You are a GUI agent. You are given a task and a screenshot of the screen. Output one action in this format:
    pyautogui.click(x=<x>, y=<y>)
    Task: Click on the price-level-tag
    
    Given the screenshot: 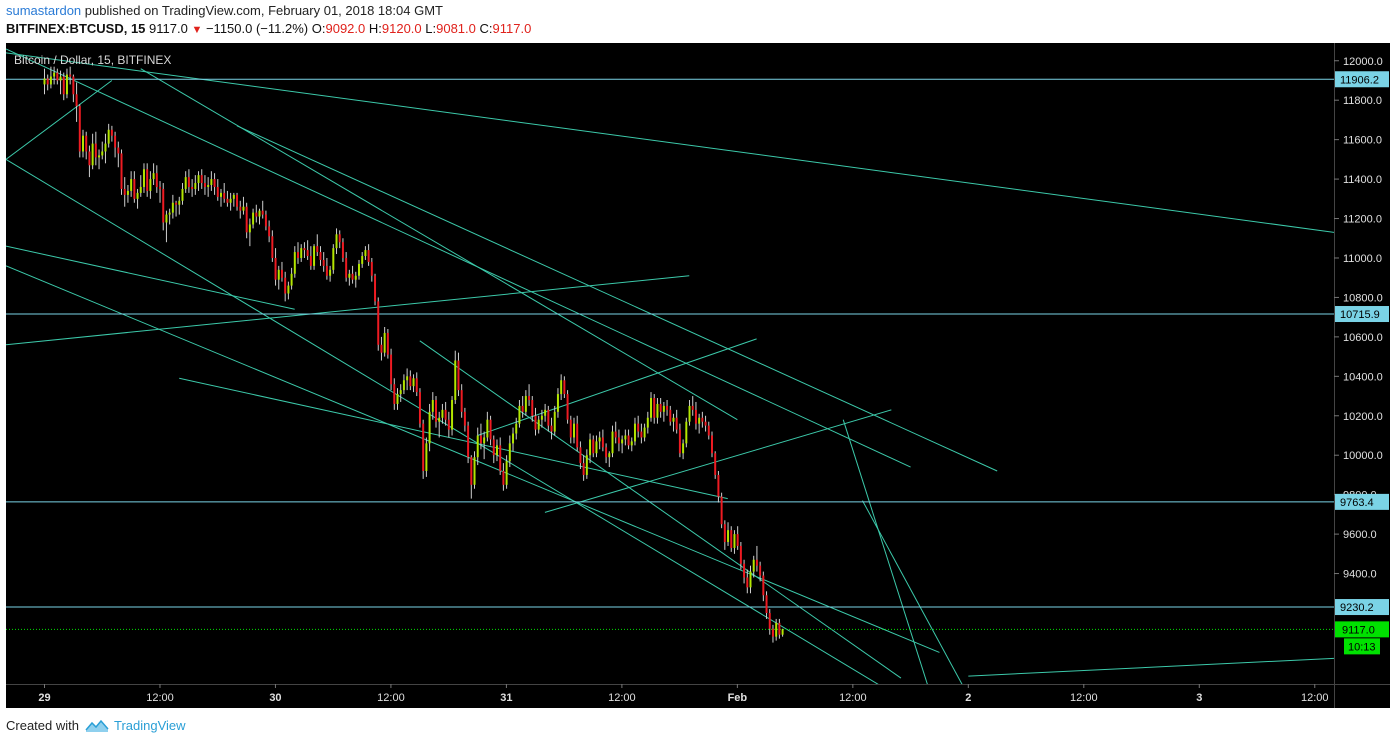 What is the action you would take?
    pyautogui.click(x=1362, y=79)
    